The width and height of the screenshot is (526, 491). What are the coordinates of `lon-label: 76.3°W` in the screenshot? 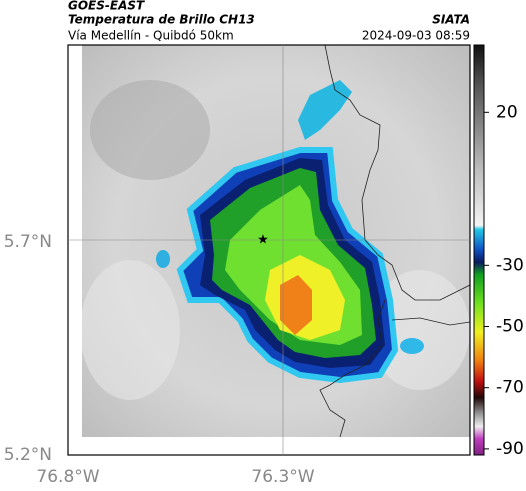 It's located at (282, 477).